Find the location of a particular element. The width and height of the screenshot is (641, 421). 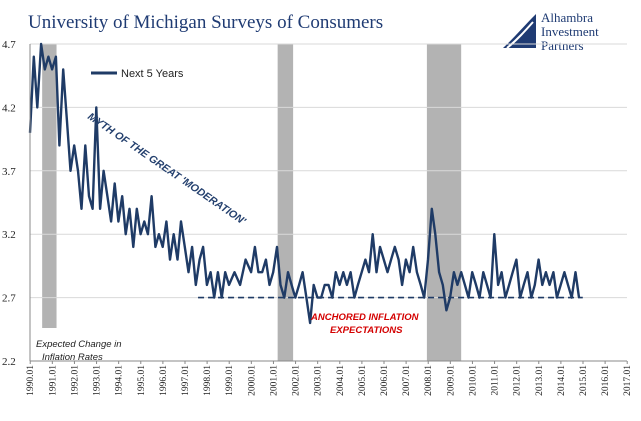

x-tick-label: 2012.01 is located at coordinates (518, 380).